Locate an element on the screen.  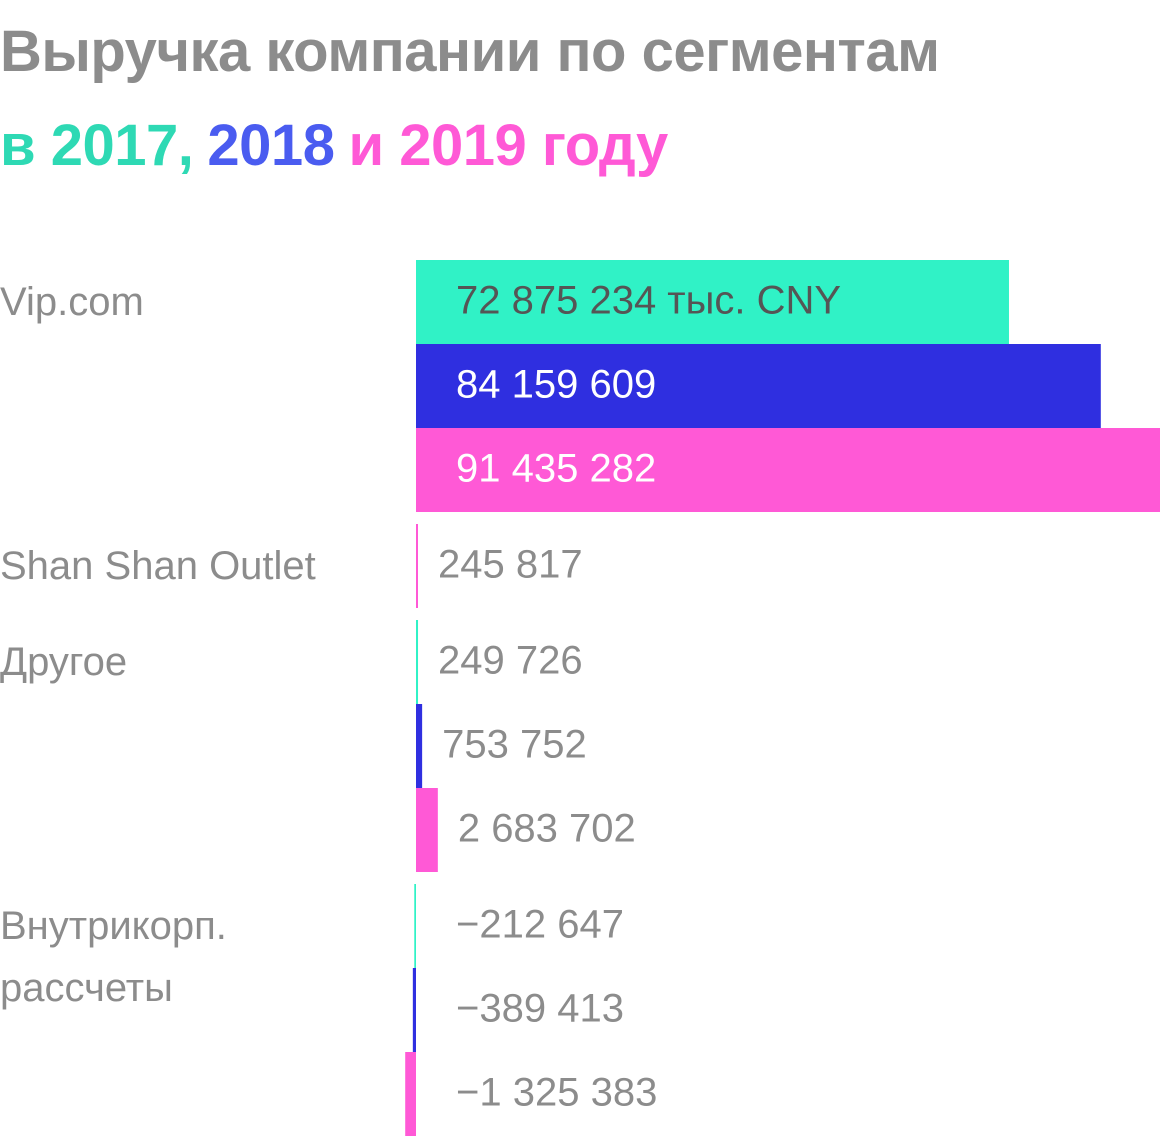
category-label: Vip.com is located at coordinates (72, 302).